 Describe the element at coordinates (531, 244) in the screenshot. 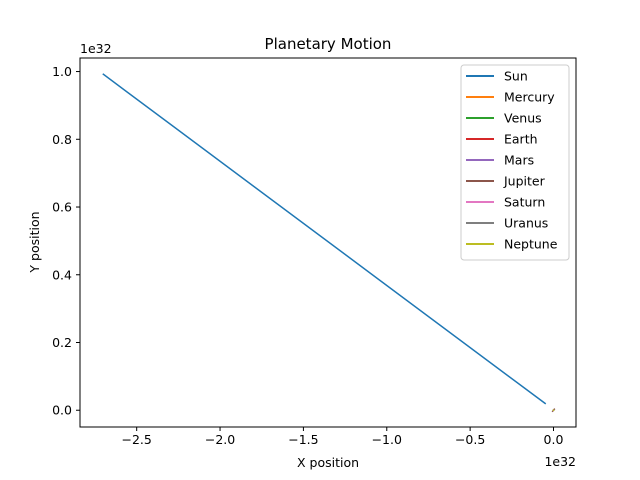

I see `legend-label-neptune: Neptune` at that location.